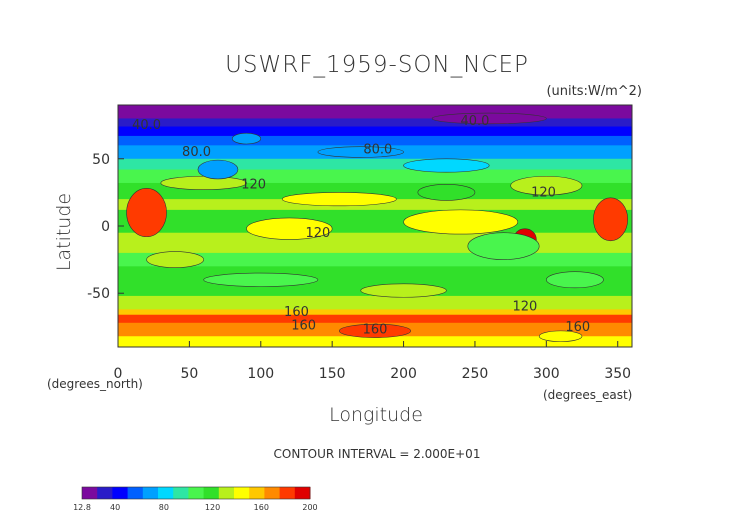  What do you see at coordinates (164, 507) in the screenshot?
I see `colorbar-tick-label: 80` at bounding box center [164, 507].